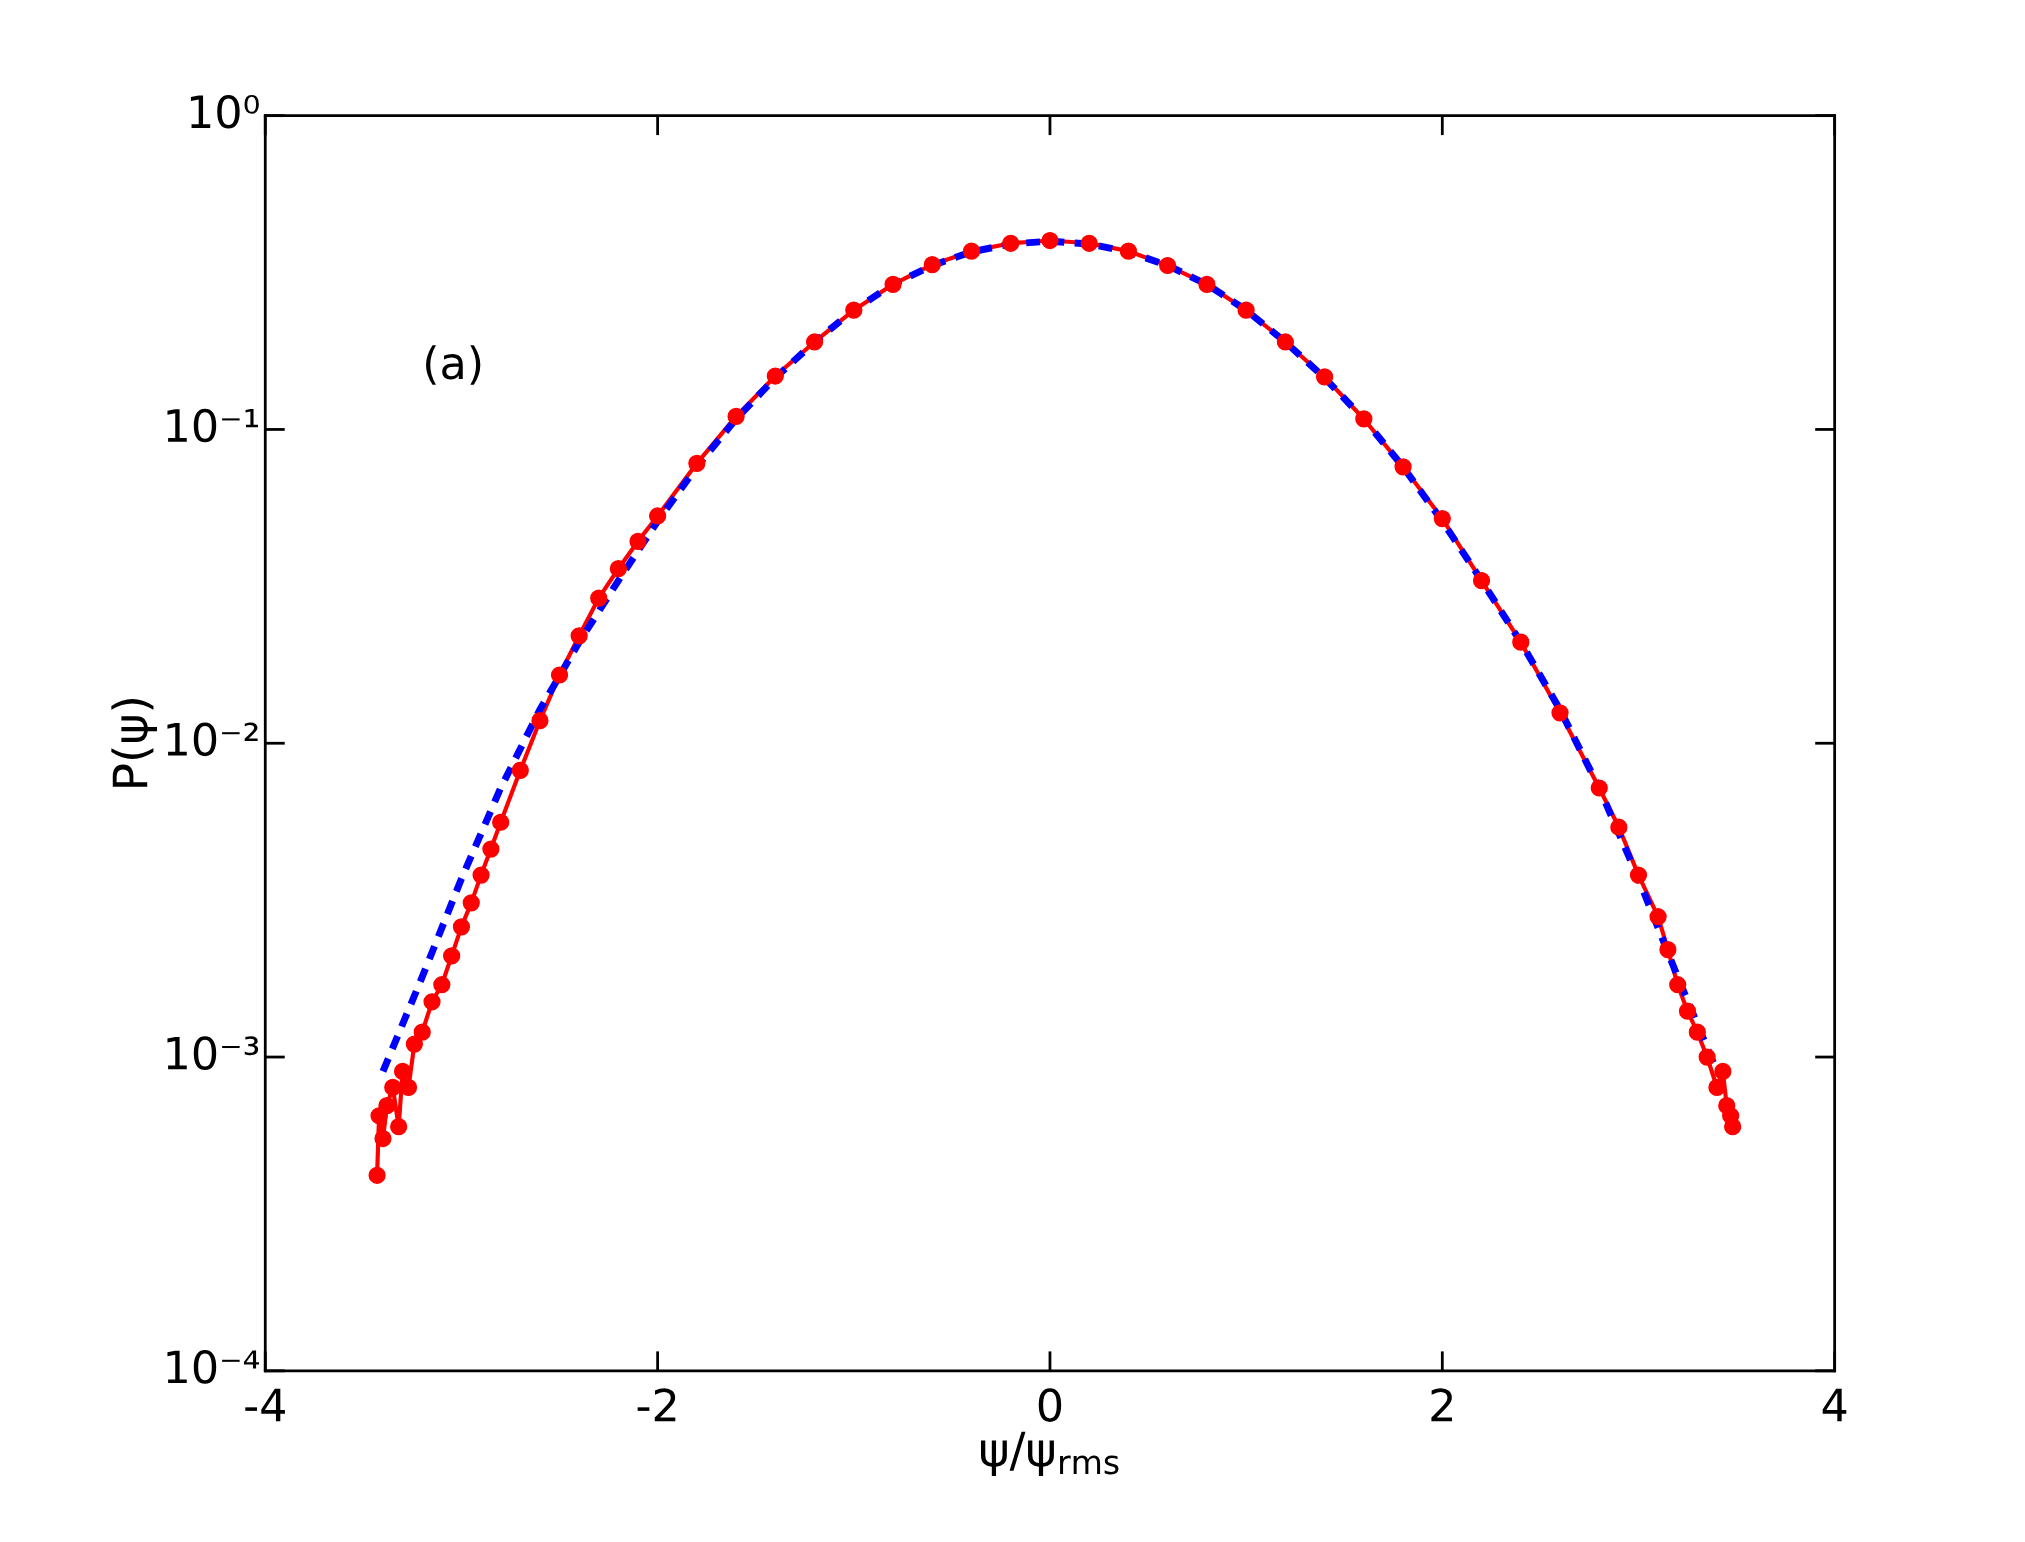 This screenshot has width=2025, height=1542. What do you see at coordinates (134, 743) in the screenshot?
I see `y-axis-title: P(ψ)` at bounding box center [134, 743].